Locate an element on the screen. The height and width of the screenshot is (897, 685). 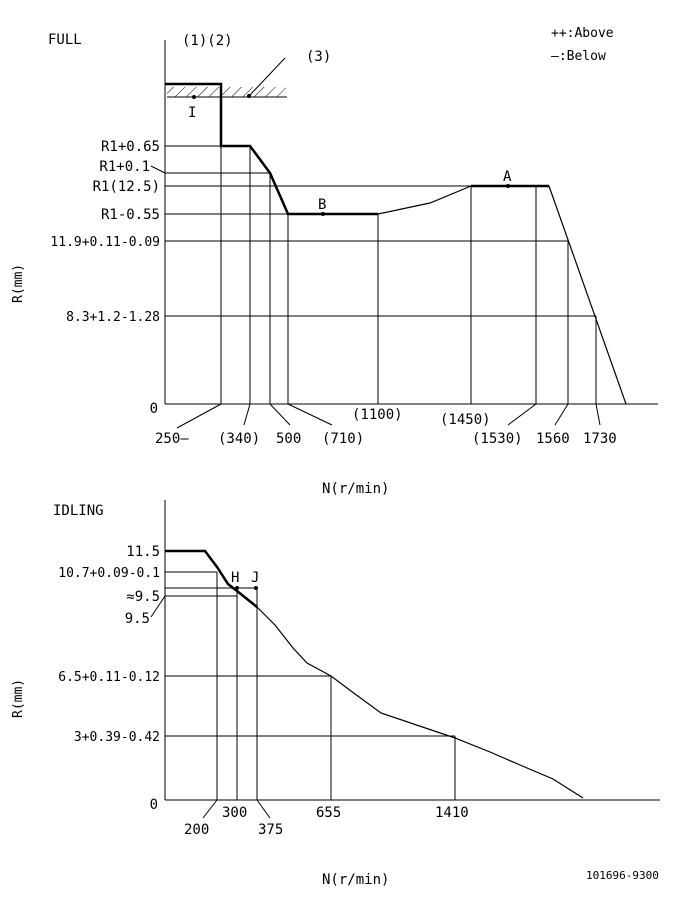
full-ytick-r1-055: R1-0.55 is located at coordinates (130, 215).